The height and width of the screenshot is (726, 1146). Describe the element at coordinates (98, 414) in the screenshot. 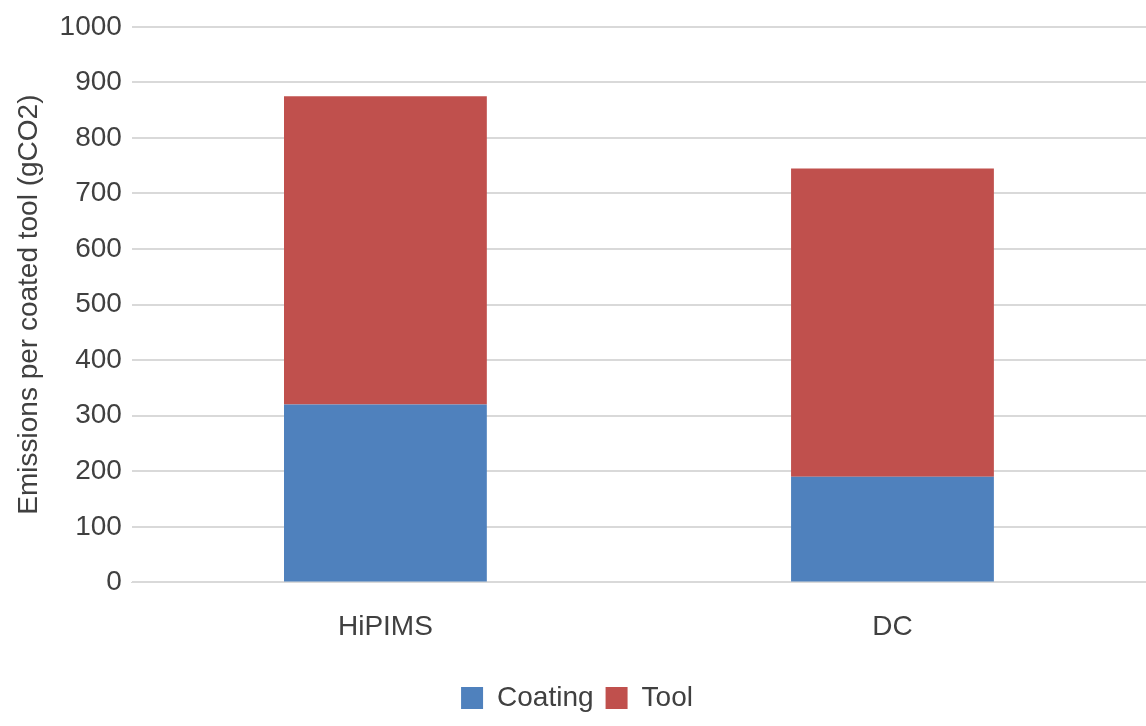

I see `y-tick-label: 300` at that location.